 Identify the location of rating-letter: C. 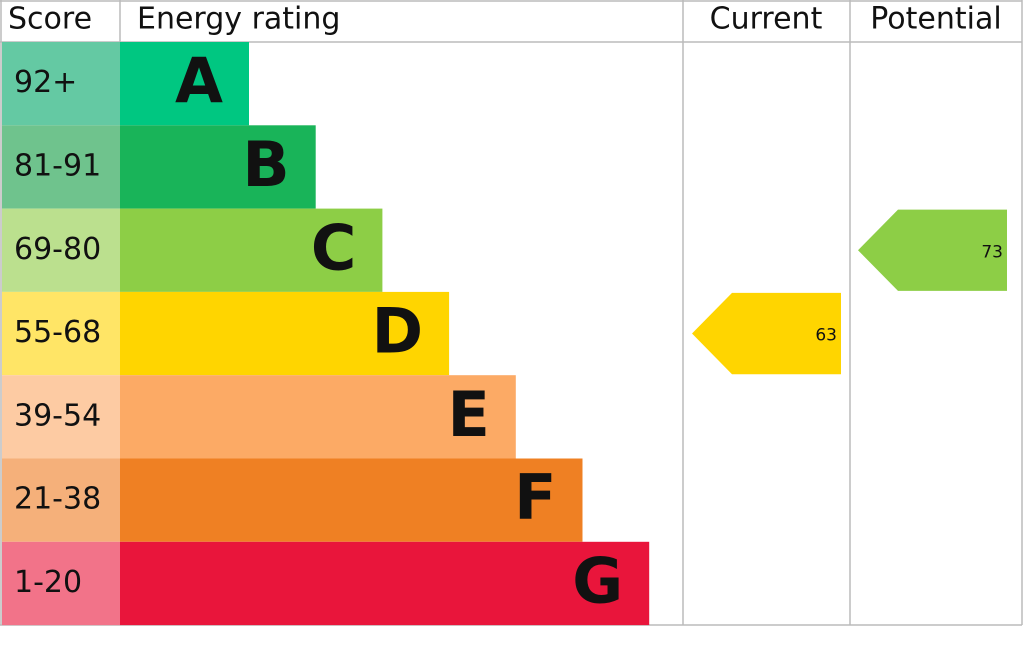
(334, 247).